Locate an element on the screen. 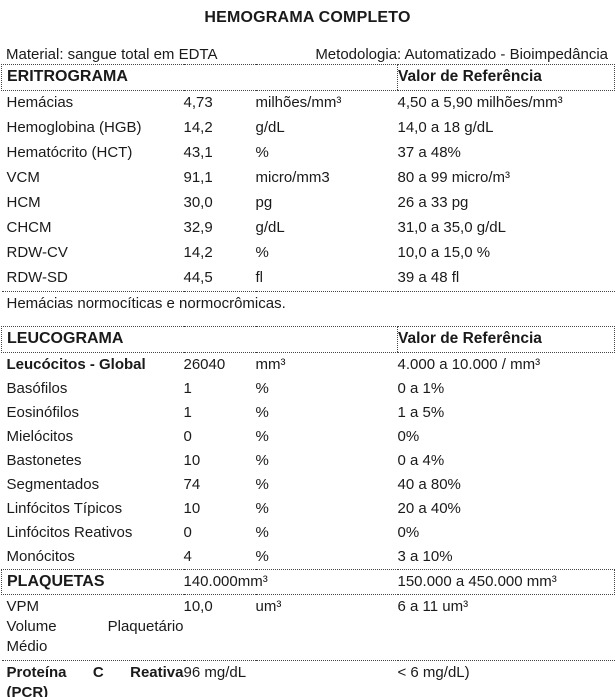  vpm-name-line3: Médio is located at coordinates (27, 646).